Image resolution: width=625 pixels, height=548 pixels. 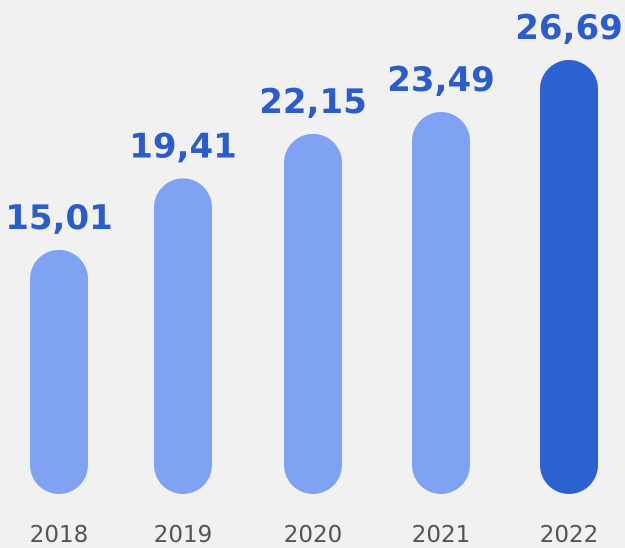 I want to click on bar-2019, so click(x=183, y=336).